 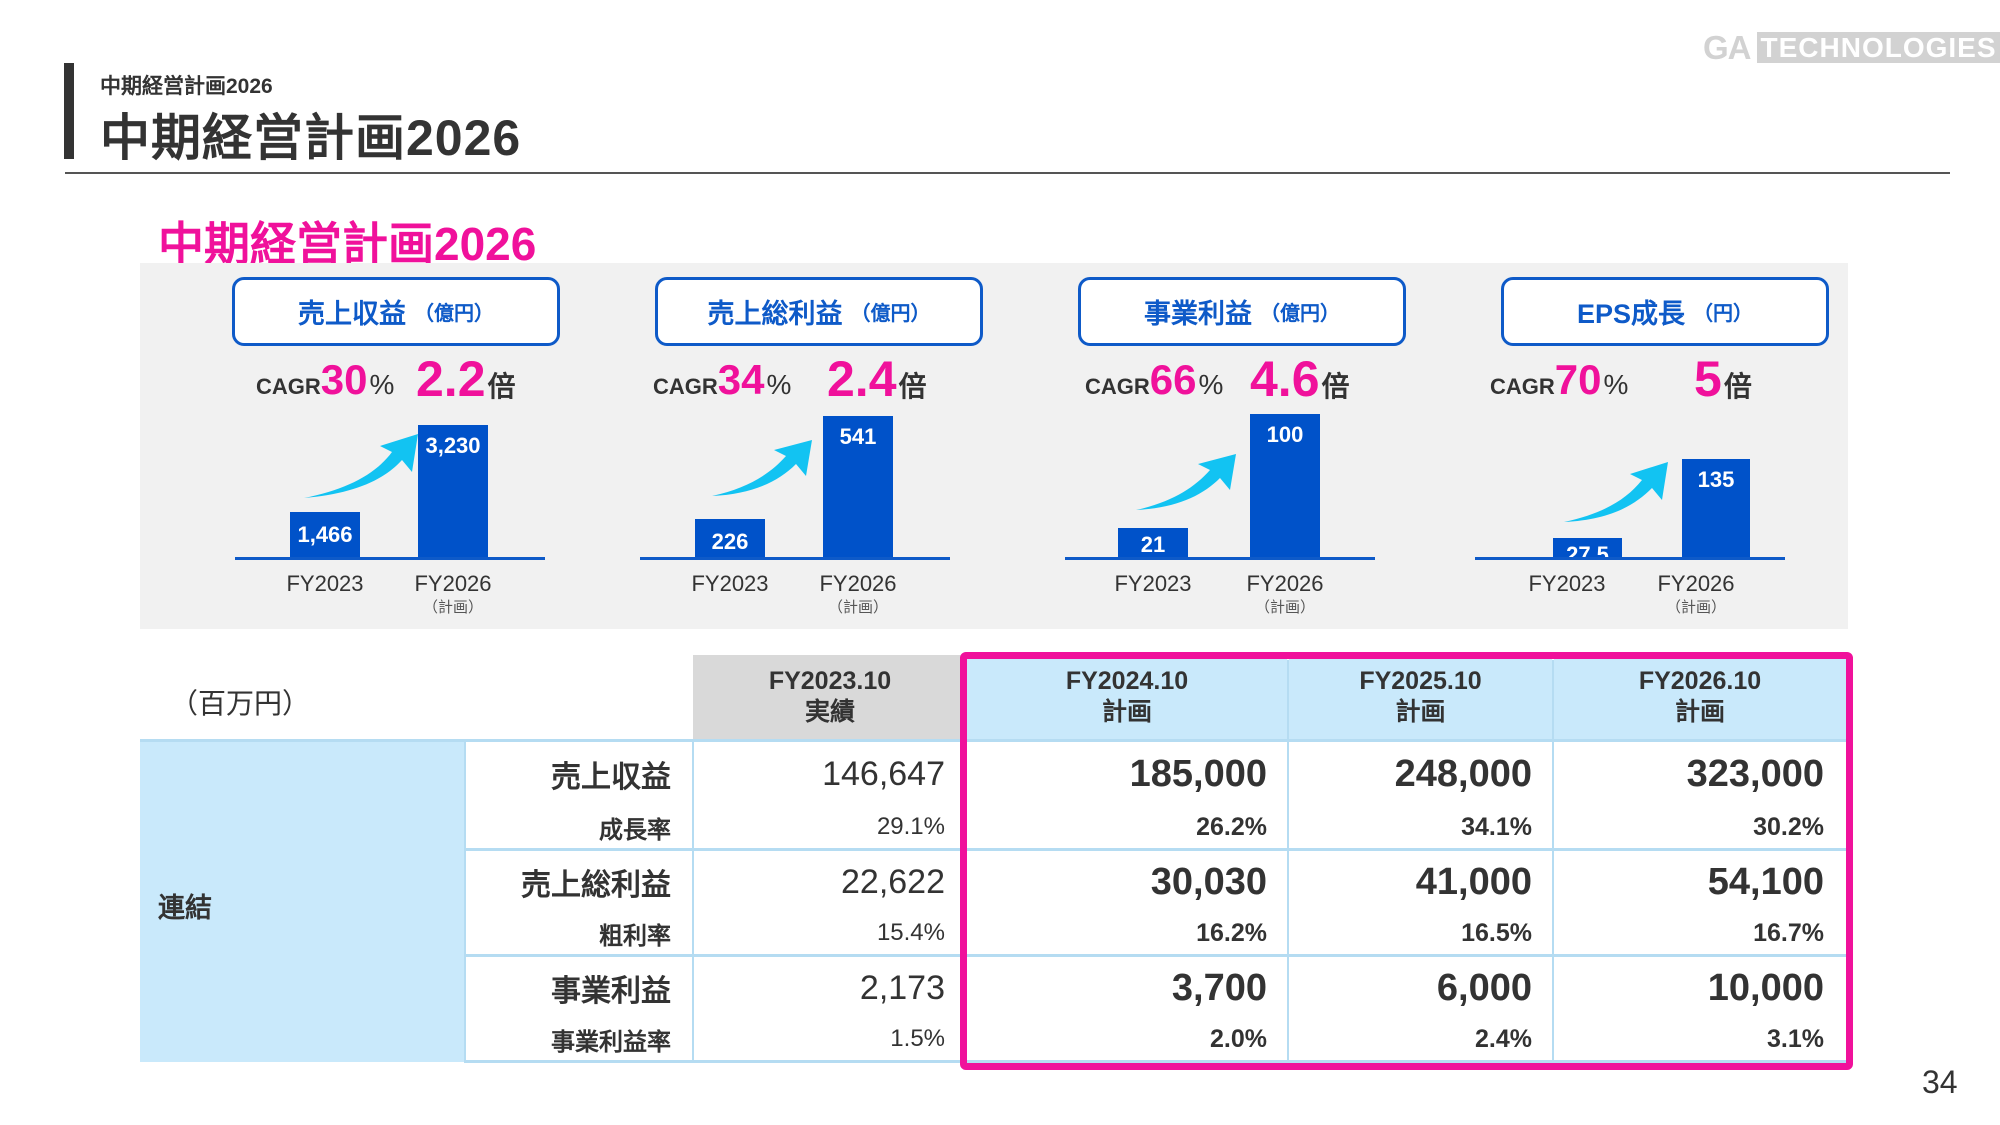 What do you see at coordinates (910, 932) in the screenshot?
I see `value-fy2023: 15.4%` at bounding box center [910, 932].